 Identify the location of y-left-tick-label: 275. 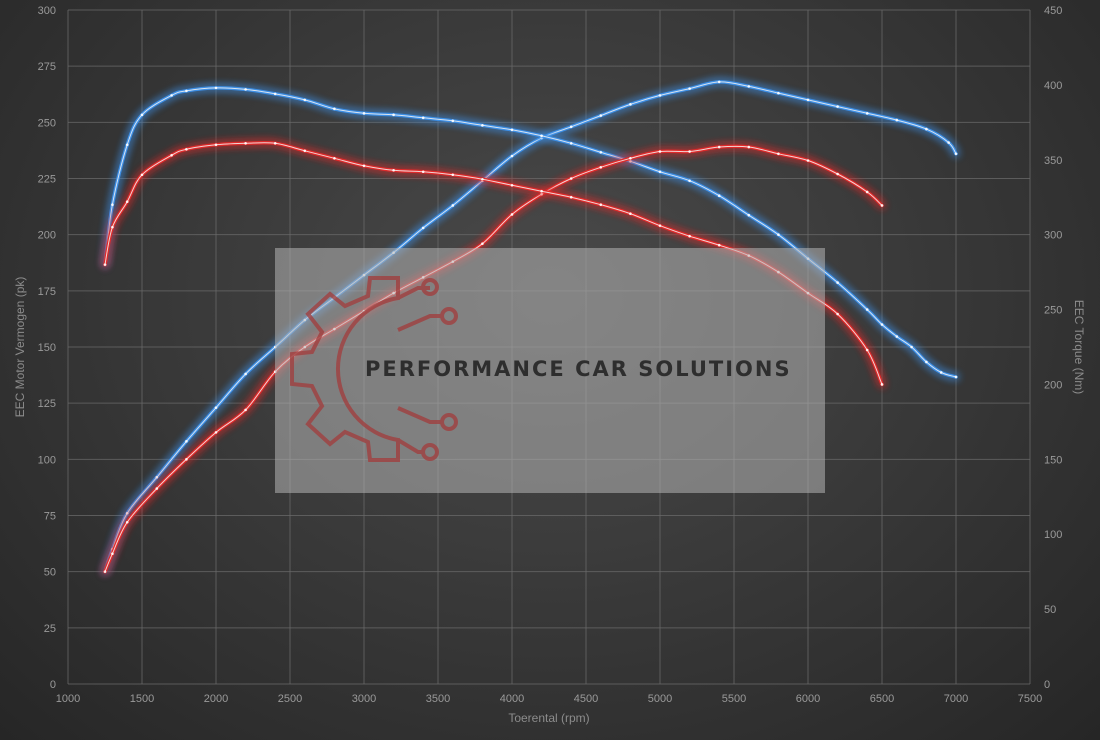
(47, 67).